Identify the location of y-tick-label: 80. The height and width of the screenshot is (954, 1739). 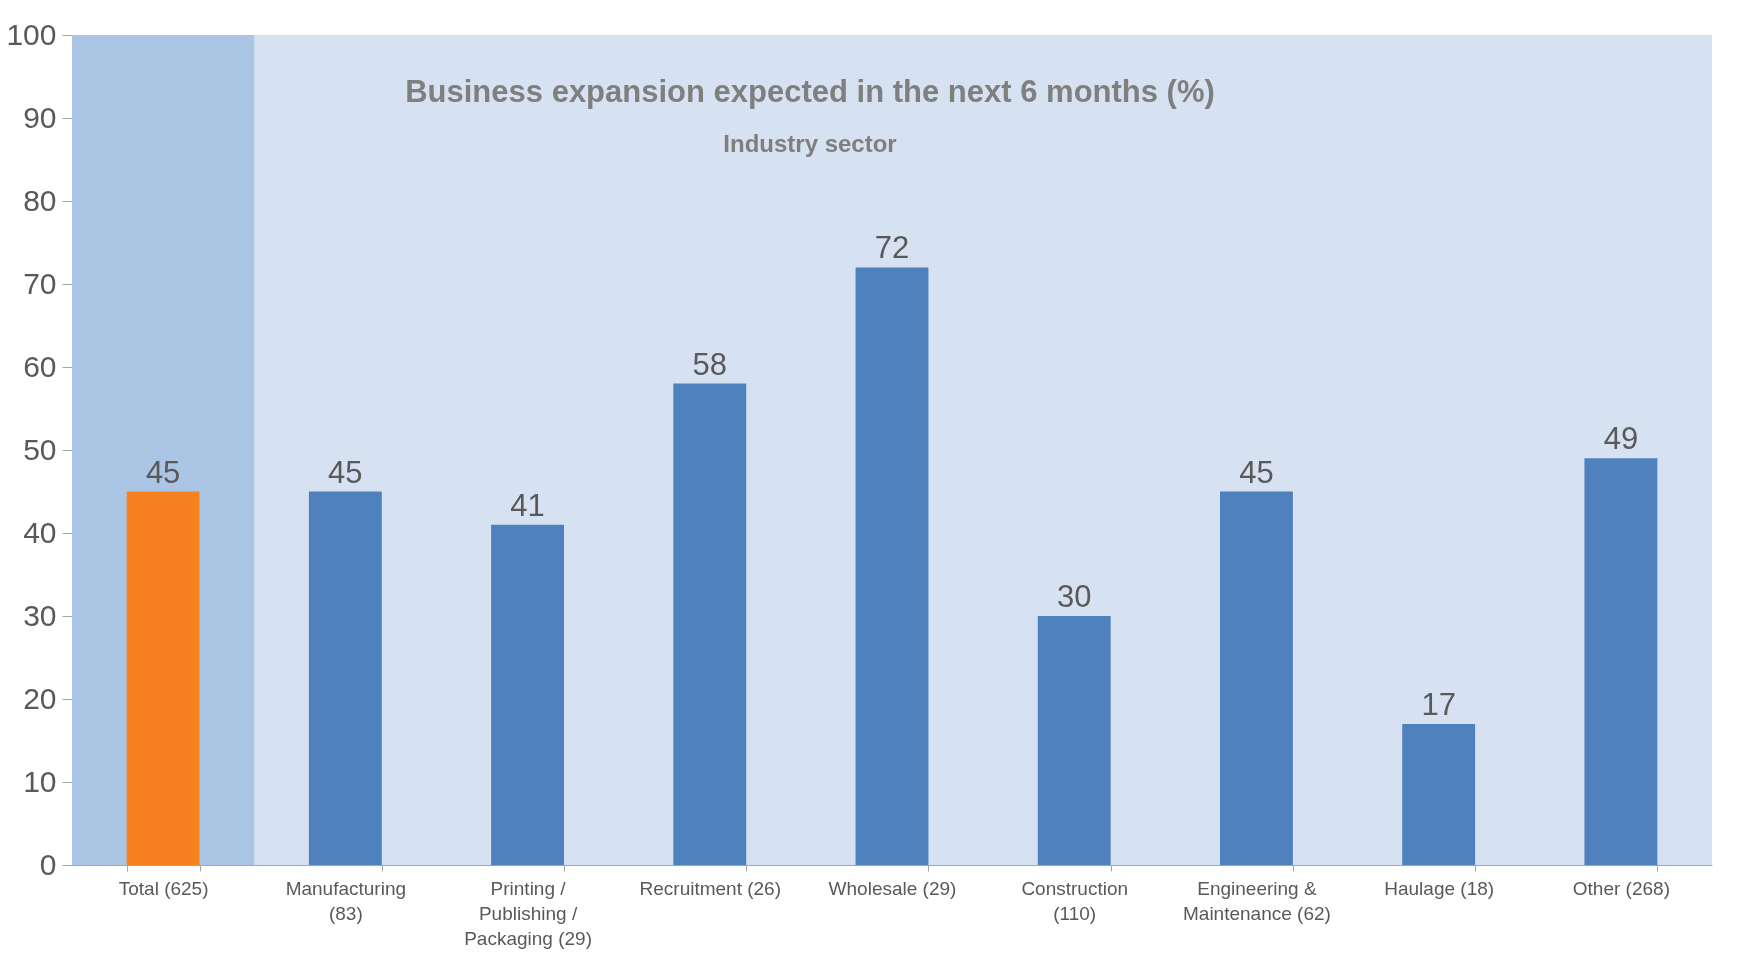
(40, 200).